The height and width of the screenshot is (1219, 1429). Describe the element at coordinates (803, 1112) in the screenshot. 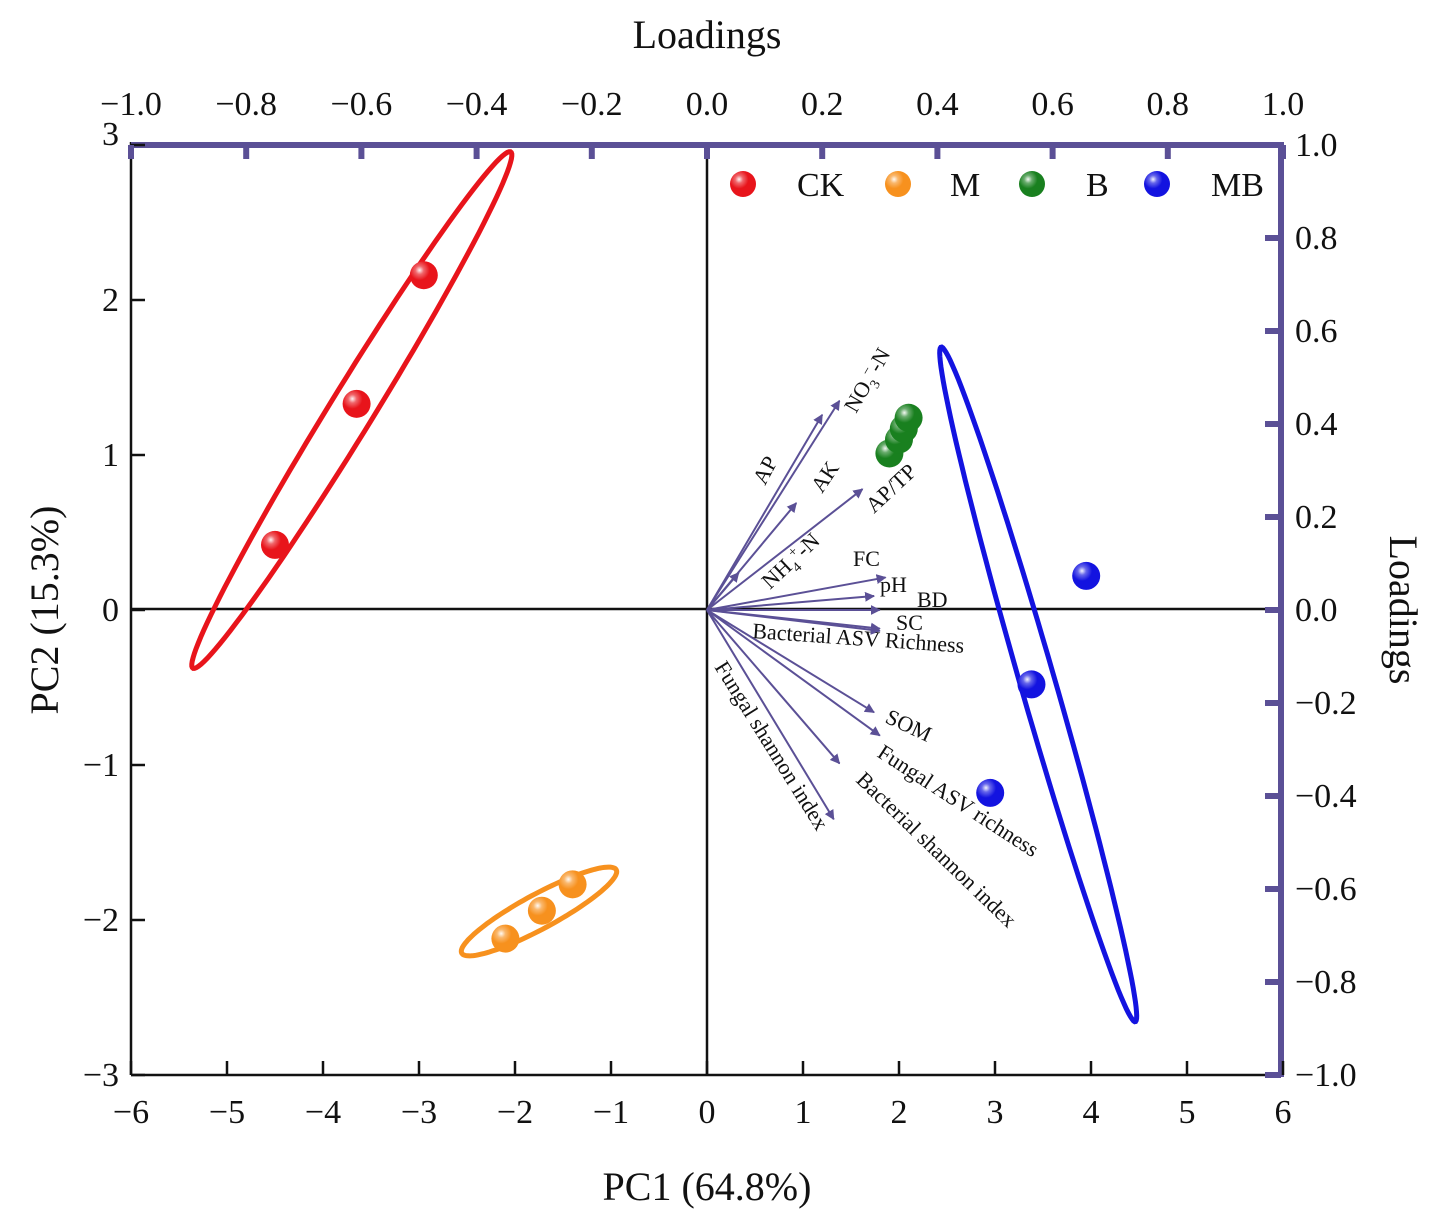

I see `x-tick-label-7: 1` at that location.